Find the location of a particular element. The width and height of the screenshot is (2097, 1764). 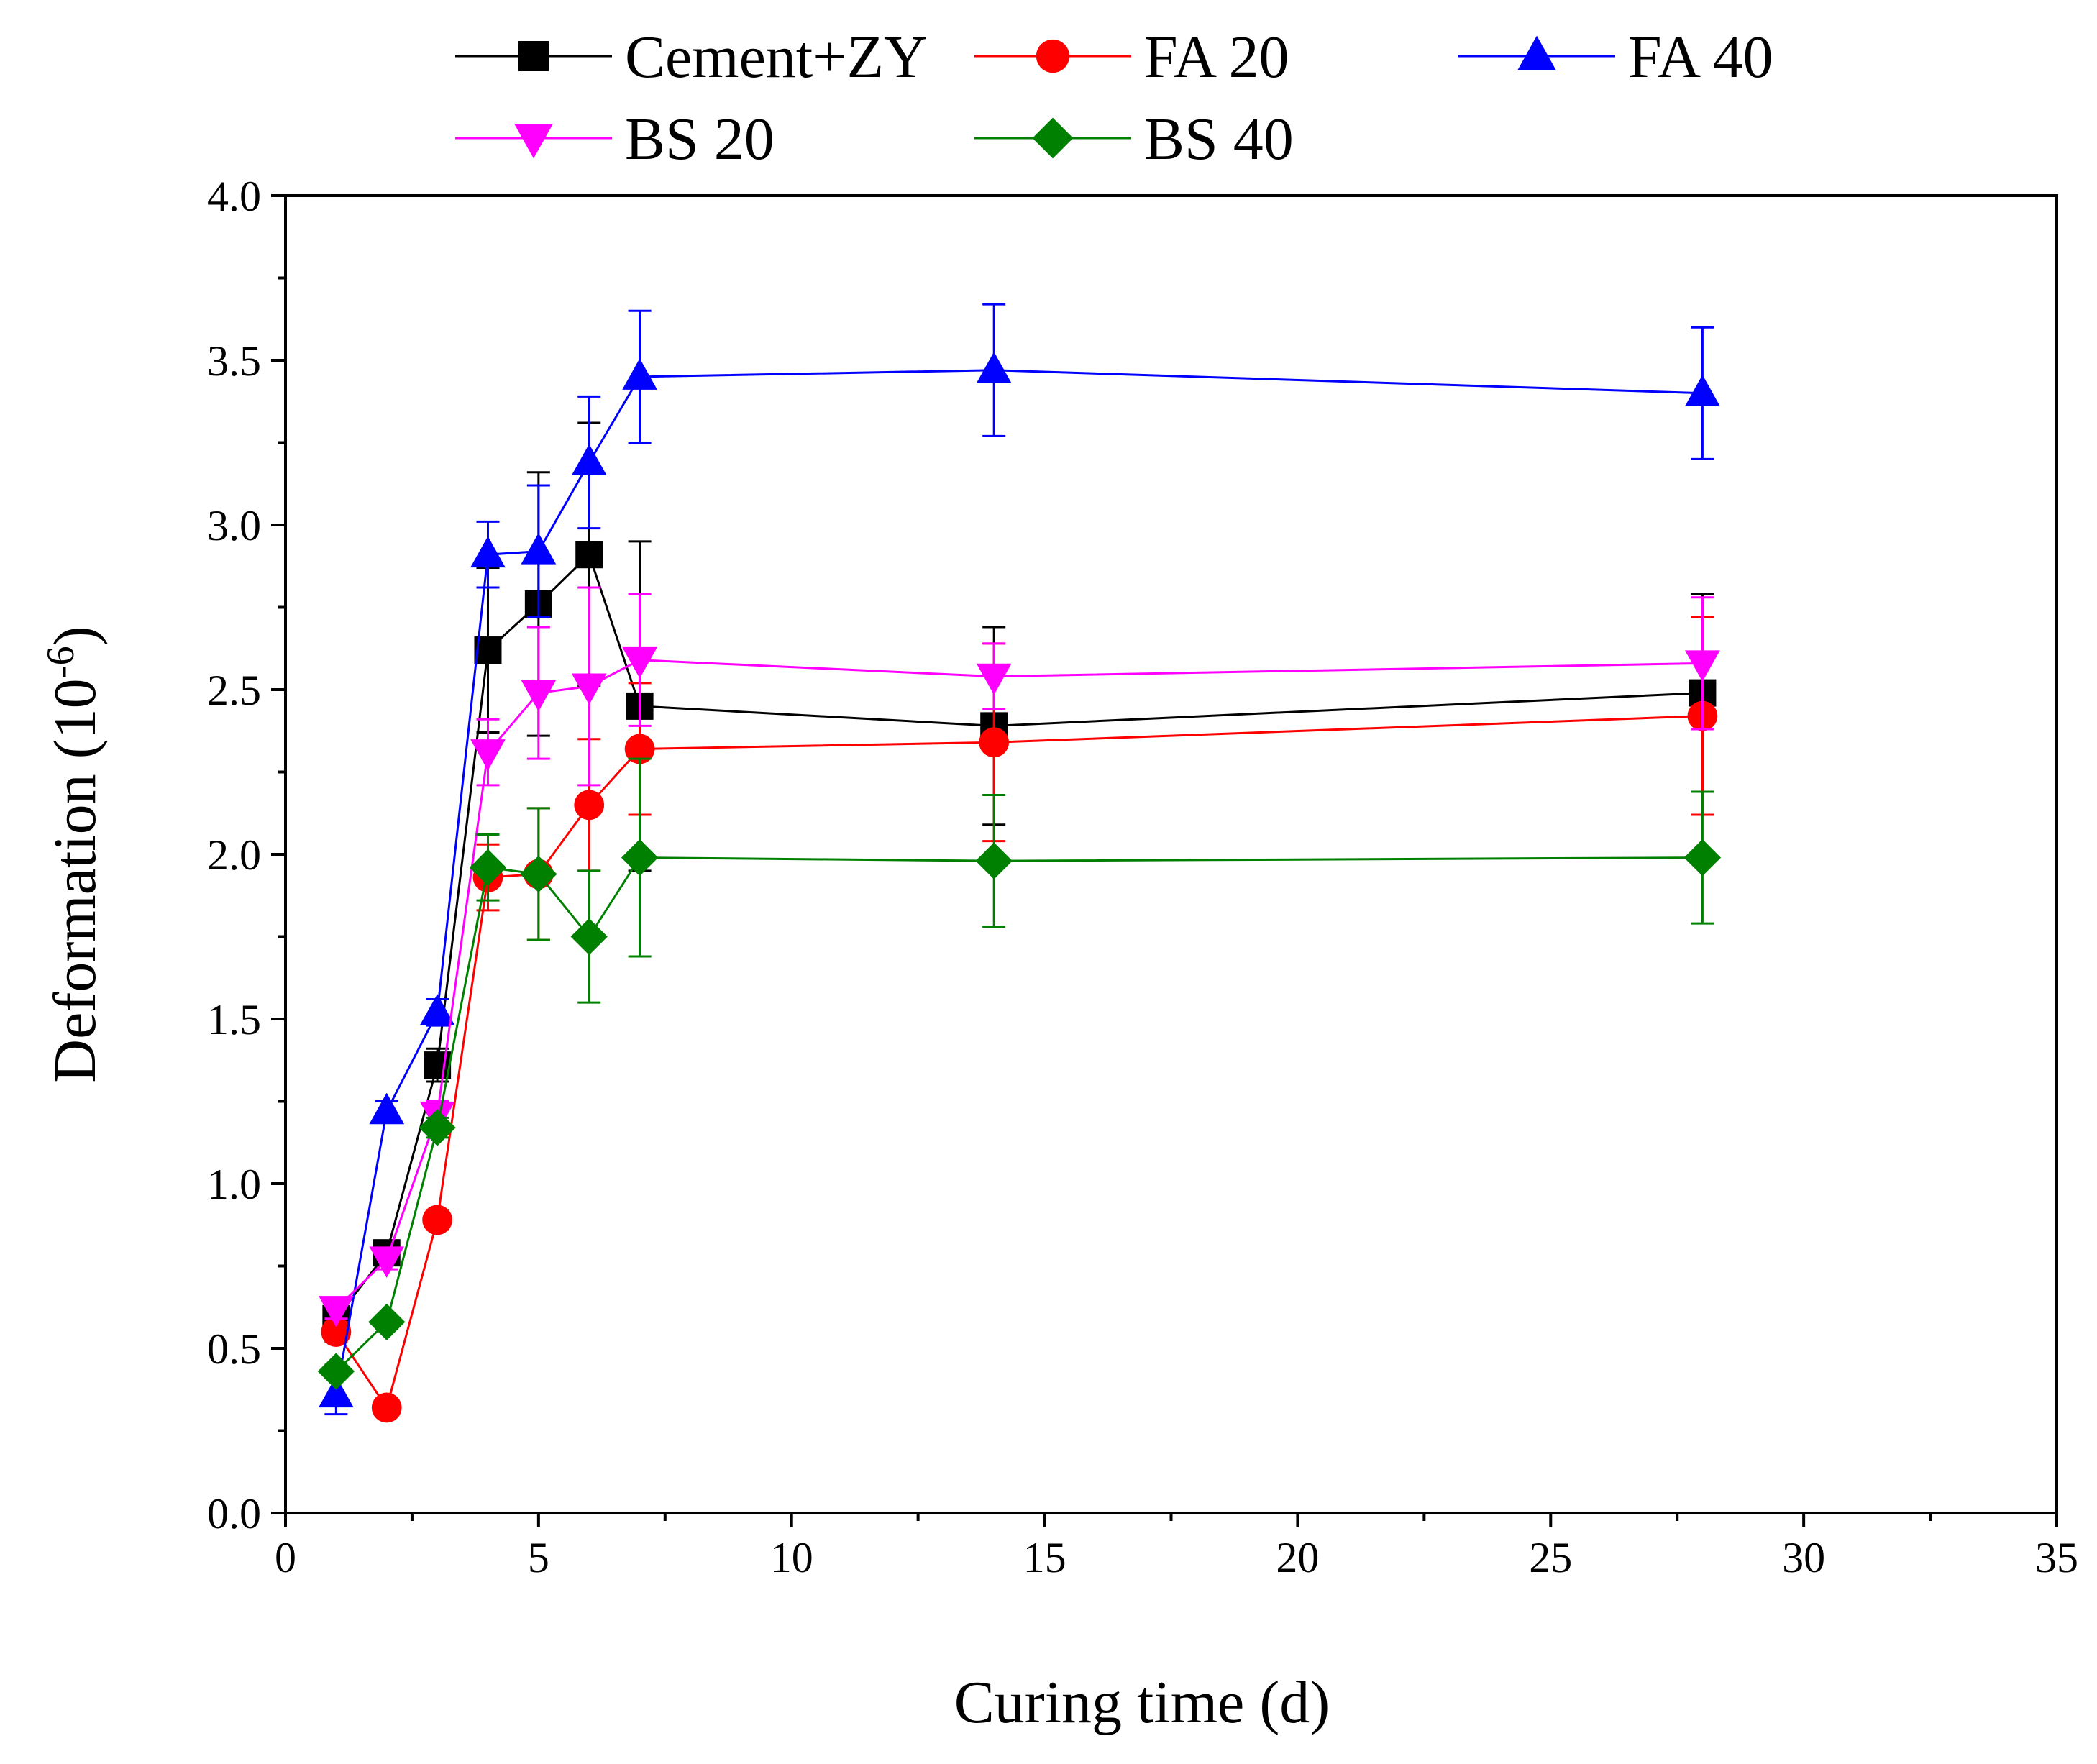

legend-item: Cement+ZY is located at coordinates (691, 57).